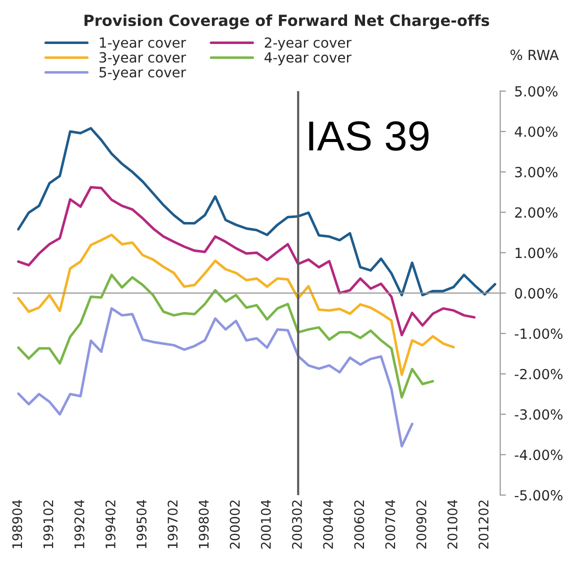 This screenshot has width=573, height=573. Describe the element at coordinates (452, 524) in the screenshot. I see `x-tick-label: 201004` at that location.